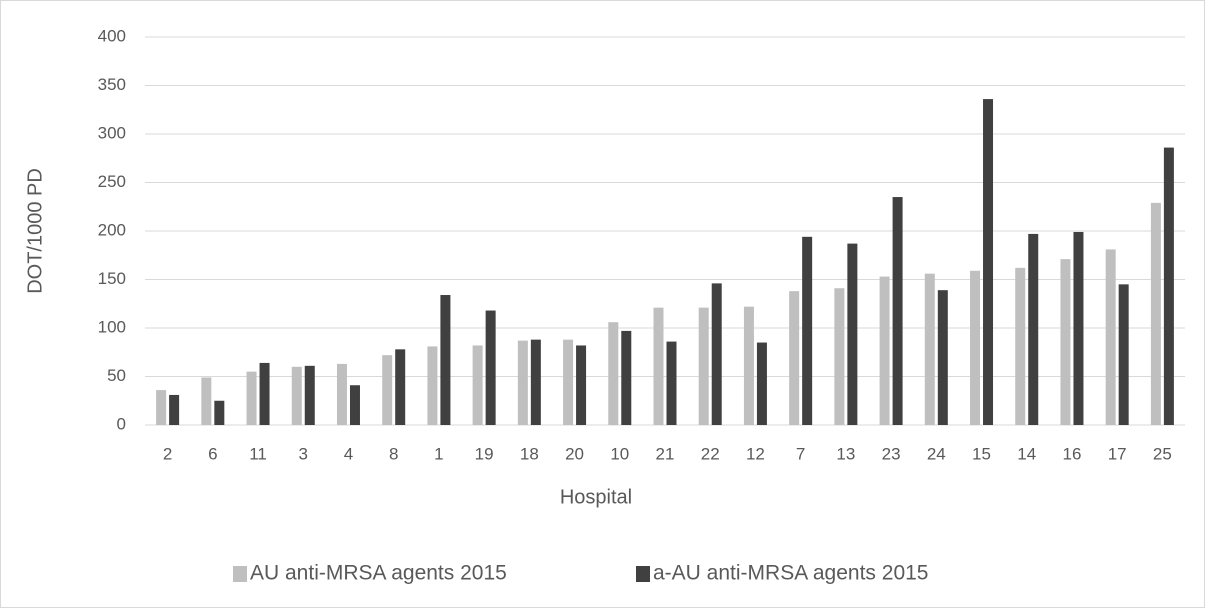 This screenshot has width=1207, height=610. What do you see at coordinates (710, 453) in the screenshot?
I see `x-tick-label: 22` at bounding box center [710, 453].